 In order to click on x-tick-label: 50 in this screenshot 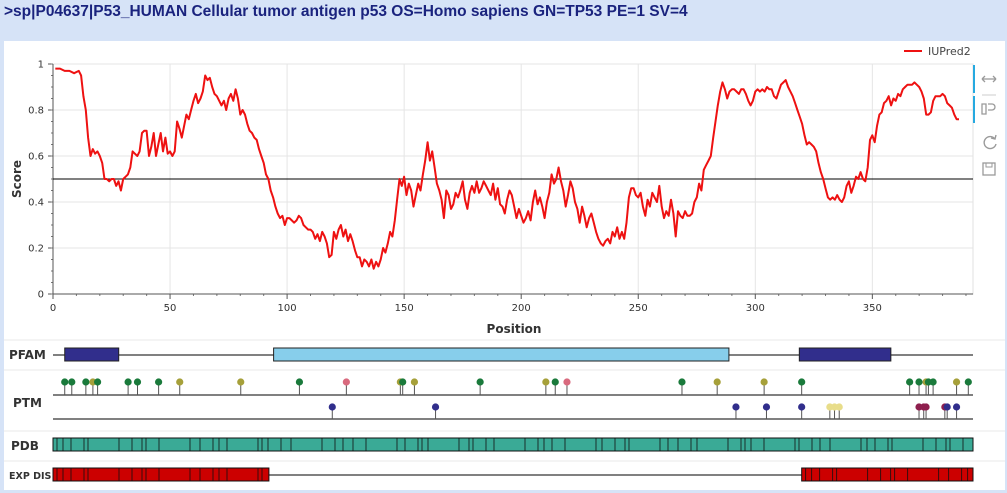, I will do `click(170, 308)`.